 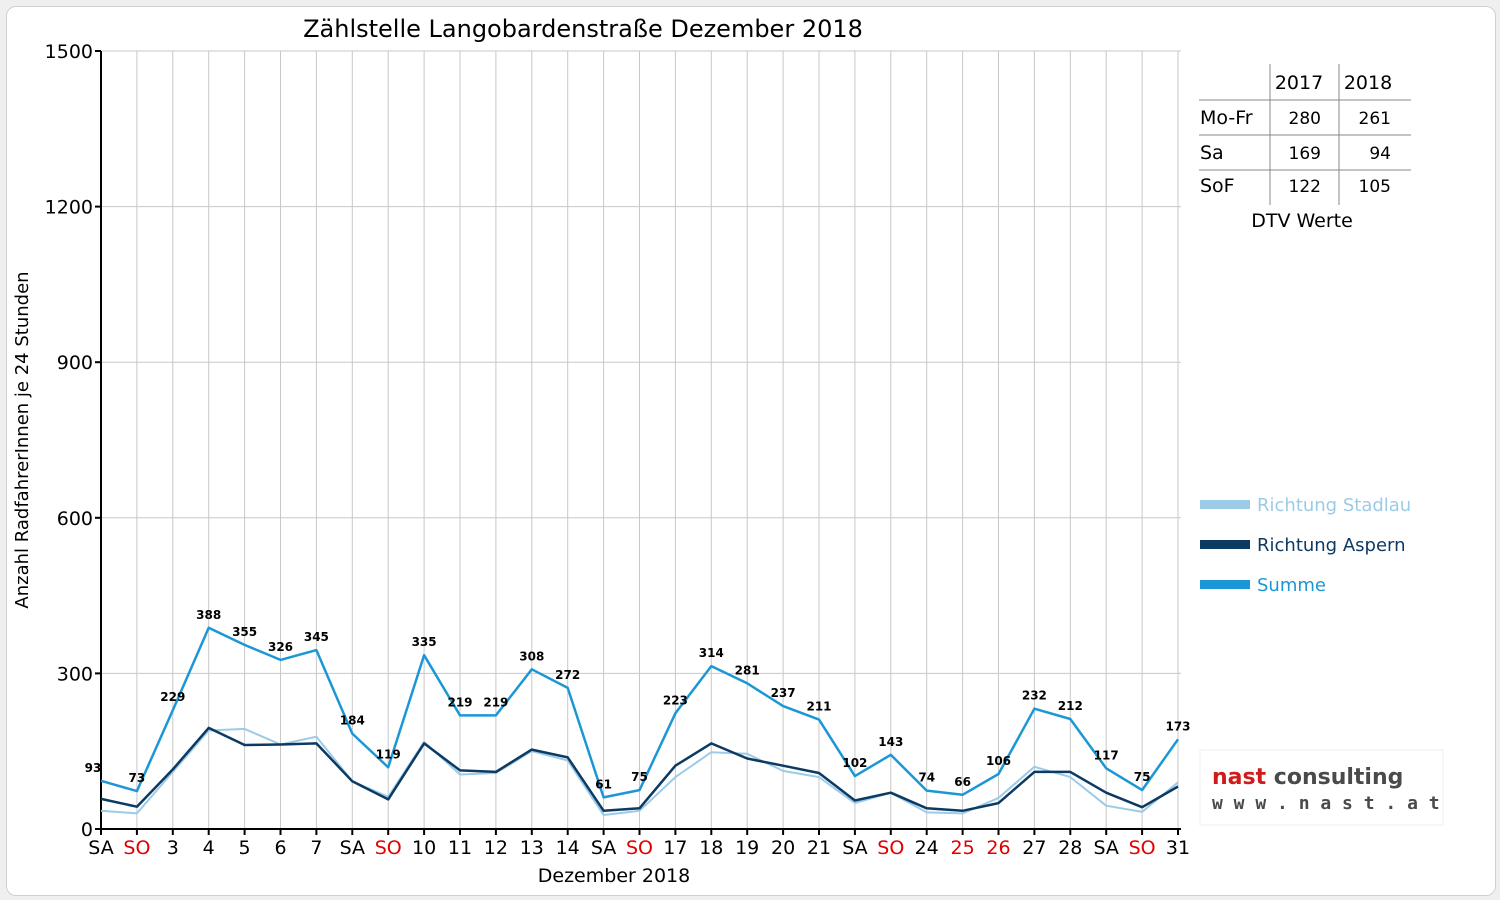 What do you see at coordinates (137, 778) in the screenshot?
I see `data-label: 73` at bounding box center [137, 778].